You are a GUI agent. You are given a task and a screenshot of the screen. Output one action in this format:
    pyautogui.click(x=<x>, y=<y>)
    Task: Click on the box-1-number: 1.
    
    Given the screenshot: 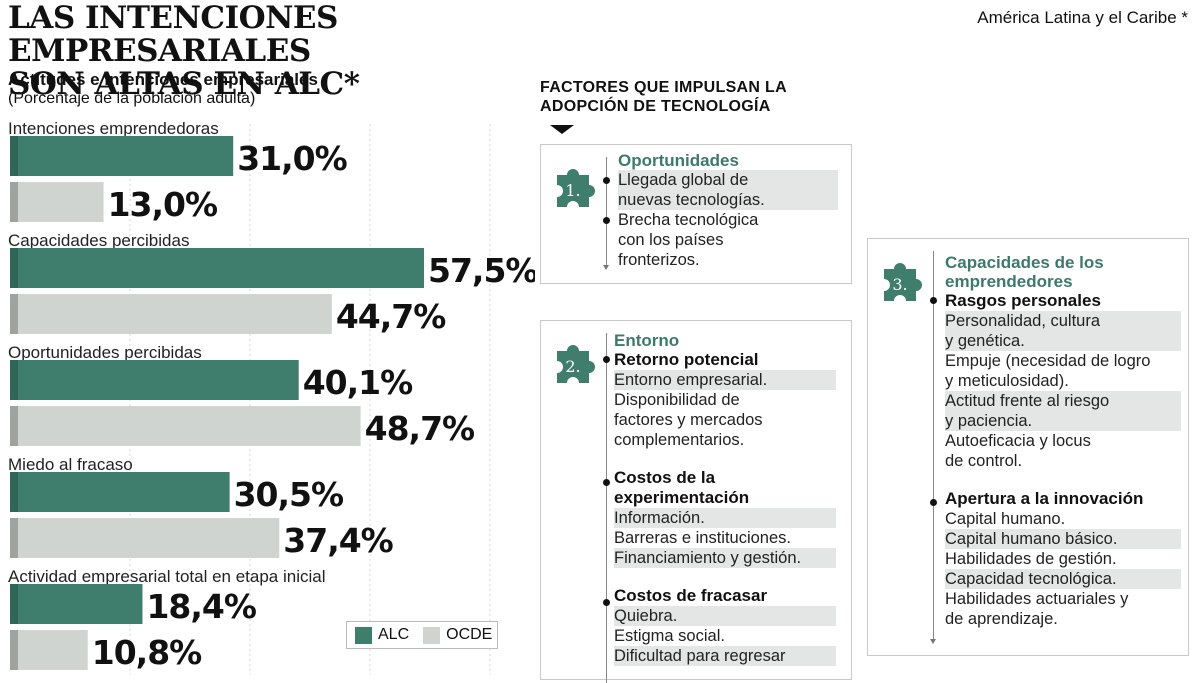 What is the action you would take?
    pyautogui.click(x=572, y=190)
    